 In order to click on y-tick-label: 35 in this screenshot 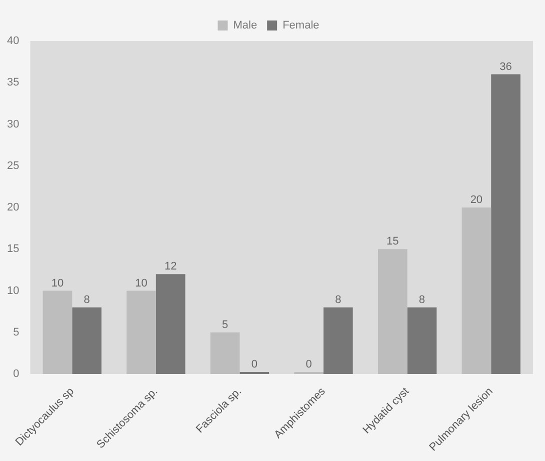, I will do `click(13, 82)`.